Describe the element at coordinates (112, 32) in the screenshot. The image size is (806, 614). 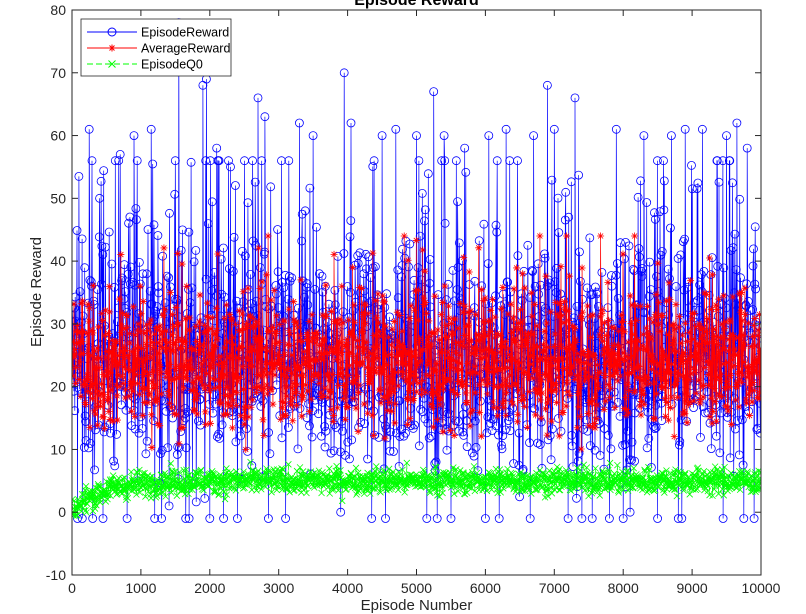
I see `circle-marker-icon` at that location.